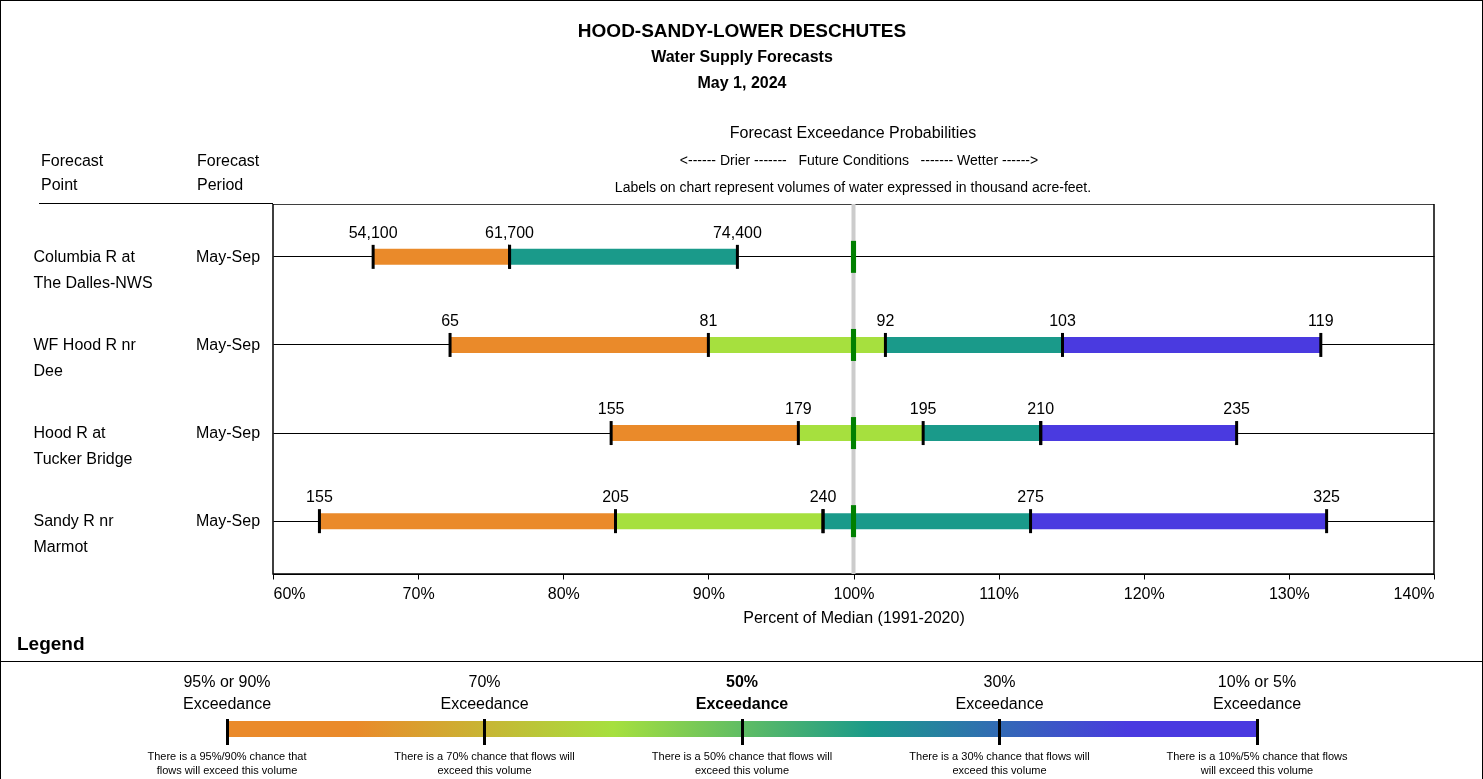  What do you see at coordinates (1257, 693) in the screenshot?
I see `text: 10% or 5% Exceedance` at bounding box center [1257, 693].